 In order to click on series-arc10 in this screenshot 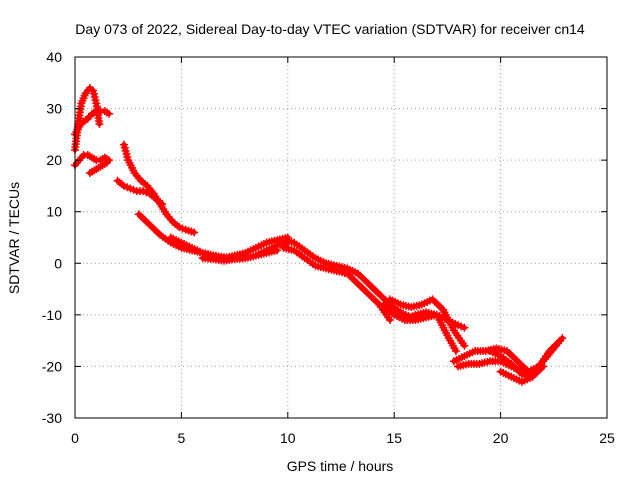, I will do `click(347, 279)`.